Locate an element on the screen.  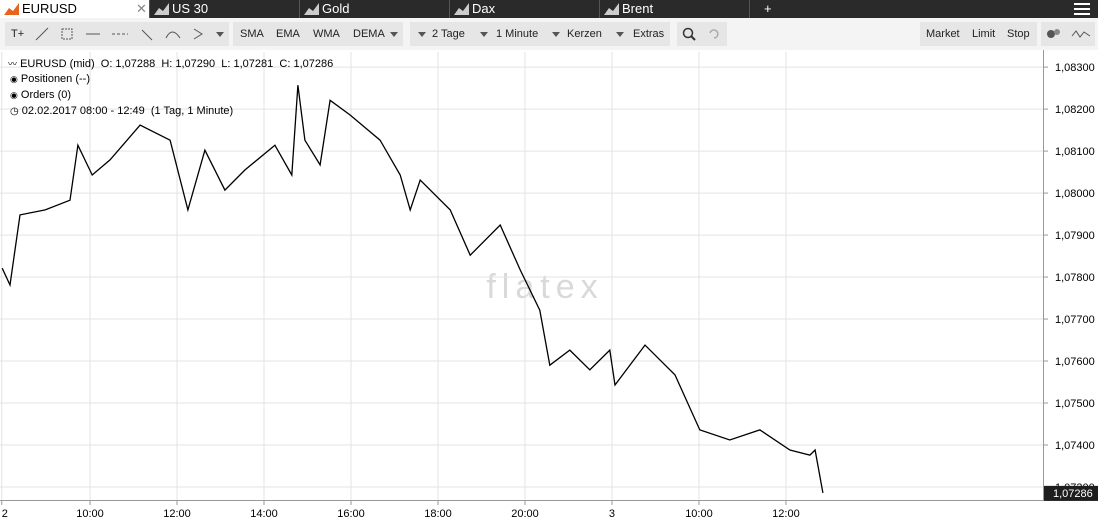
dropdown-arrows is located at coordinates (507, 34).